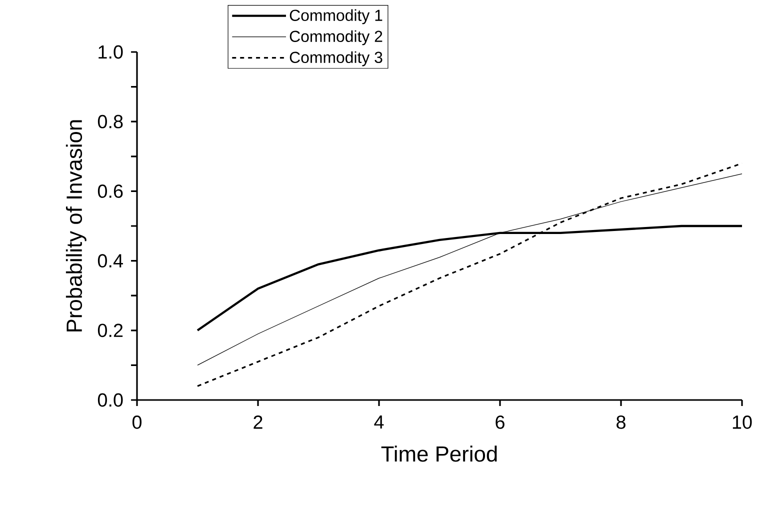 Image resolution: width=760 pixels, height=515 pixels. What do you see at coordinates (336, 38) in the screenshot?
I see `legend-label: Commodity 2` at bounding box center [336, 38].